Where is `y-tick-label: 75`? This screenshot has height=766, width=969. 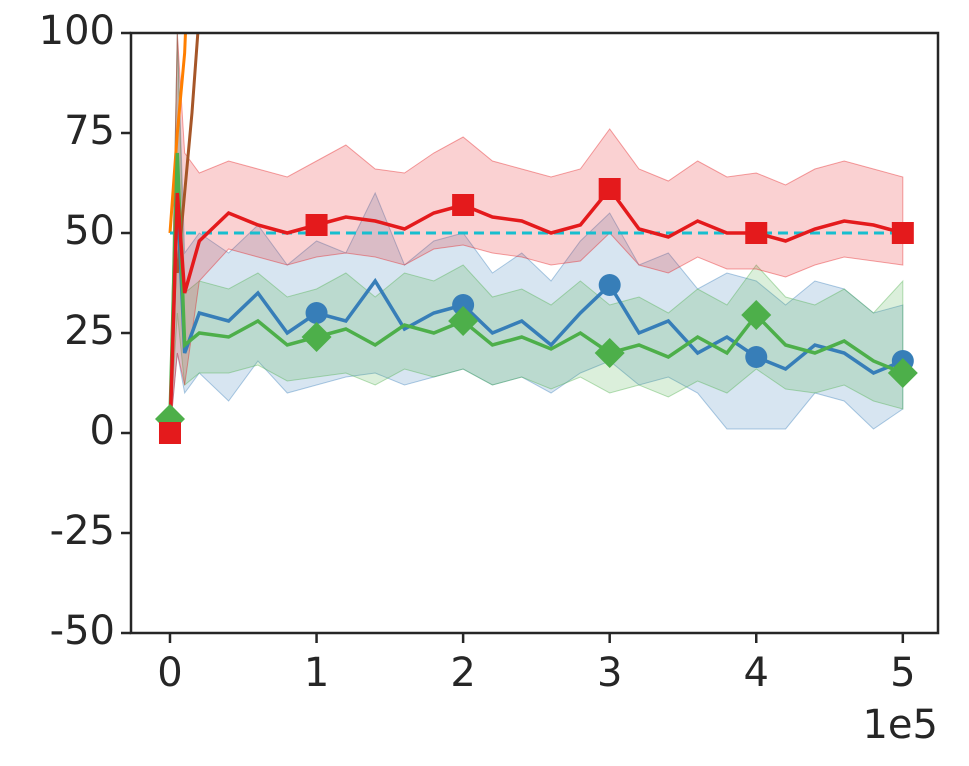
y-tick-label: 75 is located at coordinates (89, 131).